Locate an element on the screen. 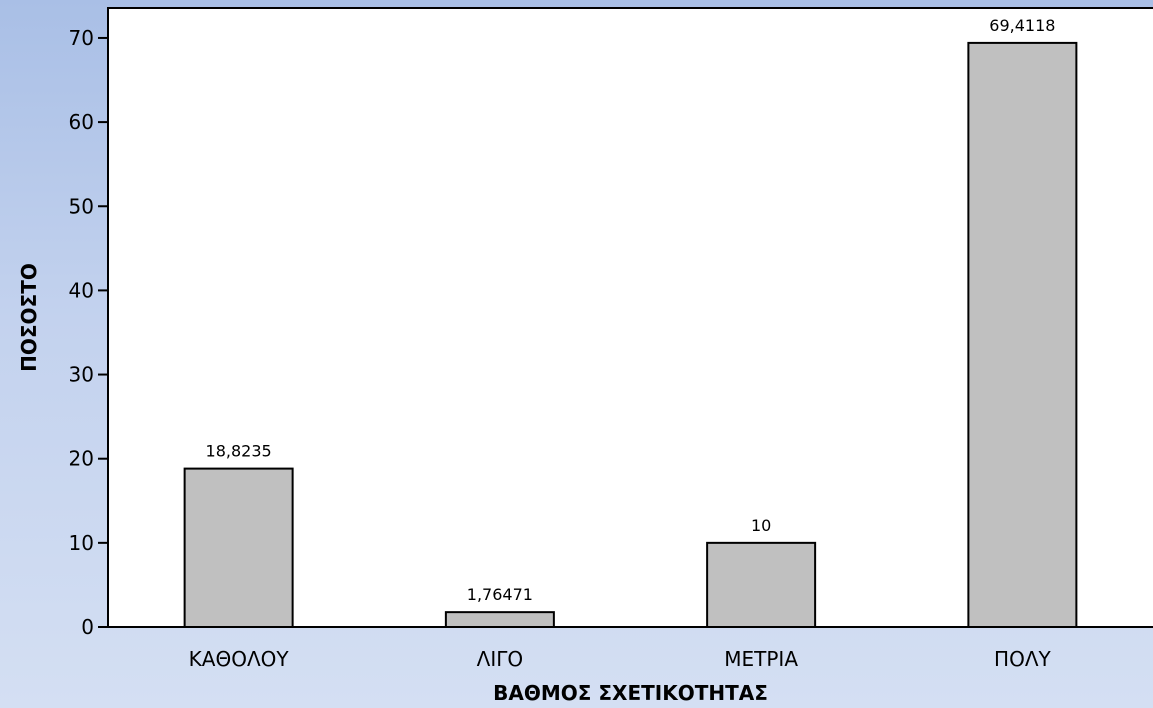 Image resolution: width=1153 pixels, height=708 pixels. y-tick-label: 50 is located at coordinates (81, 206).